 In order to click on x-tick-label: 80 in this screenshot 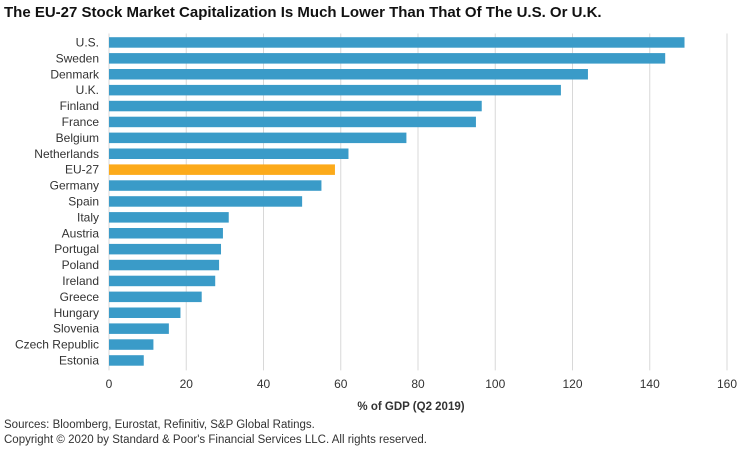, I will do `click(418, 384)`.